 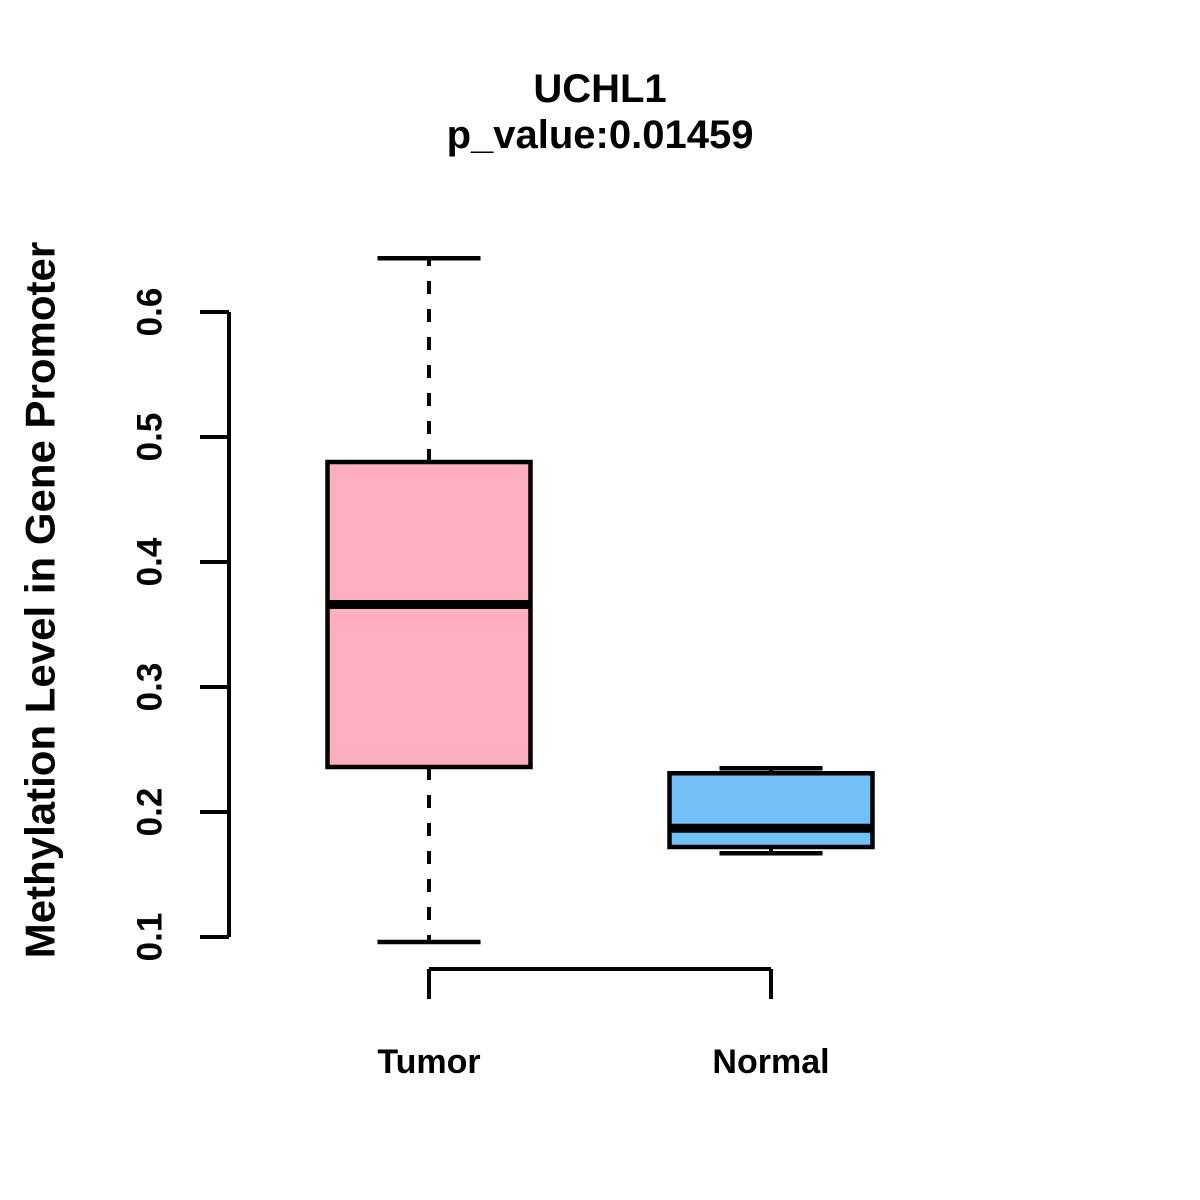 What do you see at coordinates (150, 687) in the screenshot?
I see `y-tick-label: 0.3` at bounding box center [150, 687].